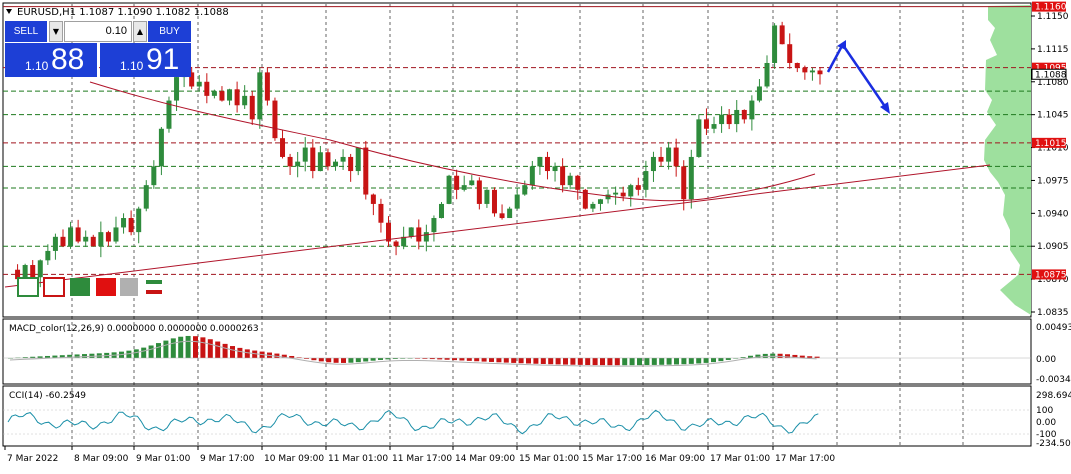 This screenshot has width=1071, height=474. What do you see at coordinates (1046, 360) in the screenshot?
I see `macd-tick-label: 0.00` at bounding box center [1046, 360].